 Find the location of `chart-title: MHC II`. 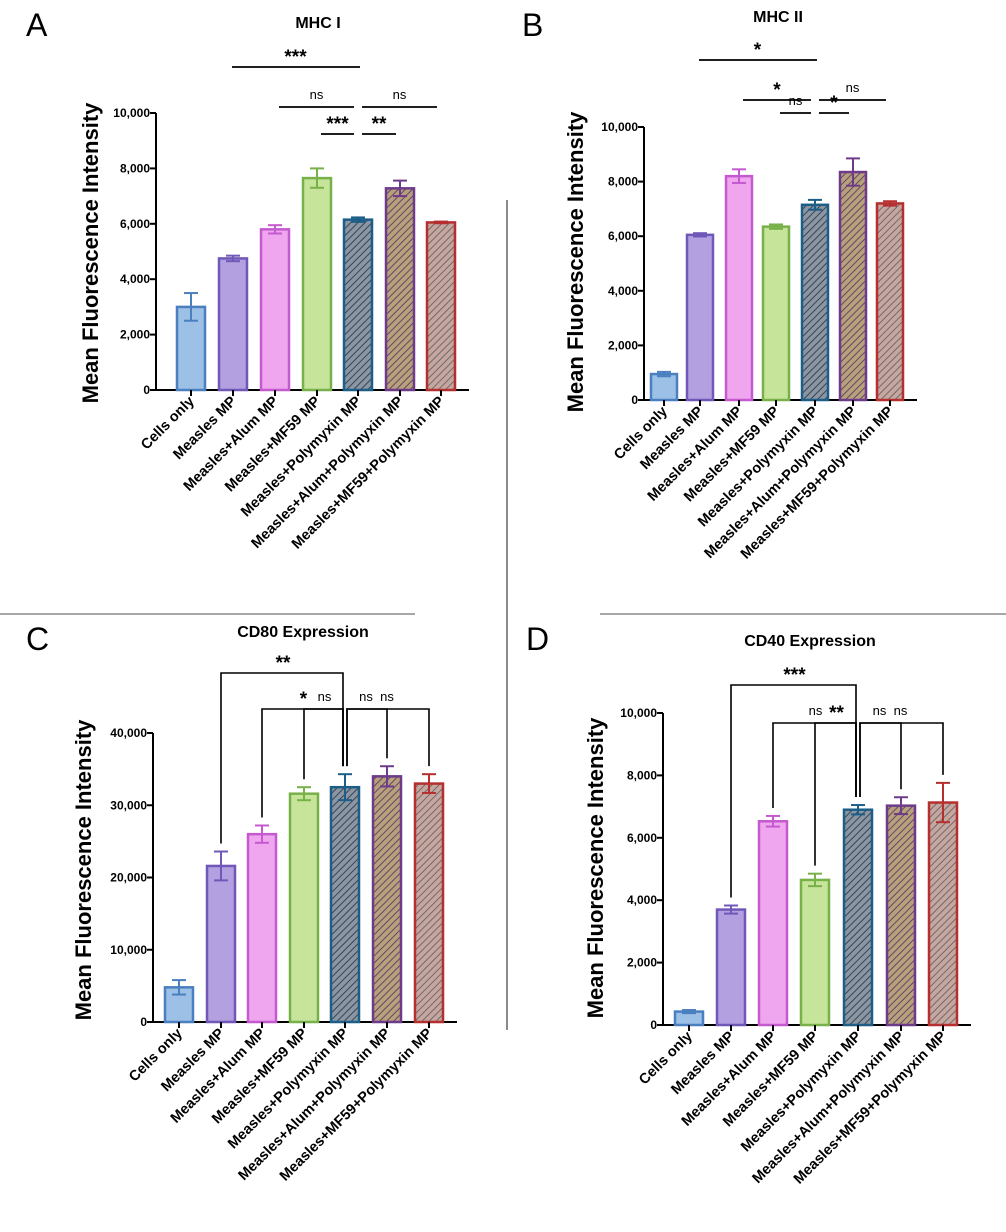

chart-title: MHC II is located at coordinates (778, 17).